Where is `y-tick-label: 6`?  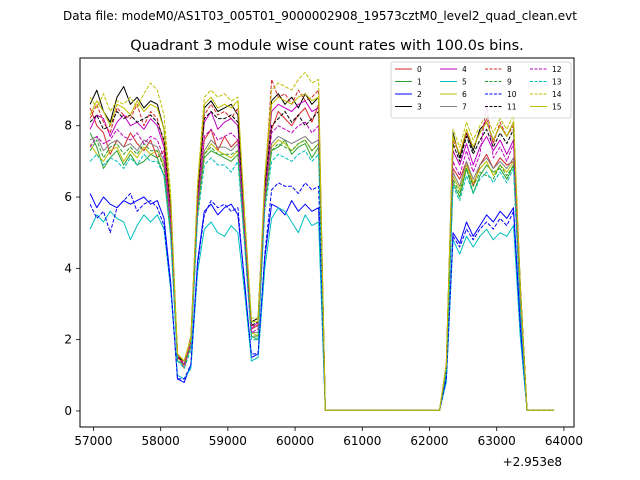
y-tick-label: 6 is located at coordinates (68, 197).